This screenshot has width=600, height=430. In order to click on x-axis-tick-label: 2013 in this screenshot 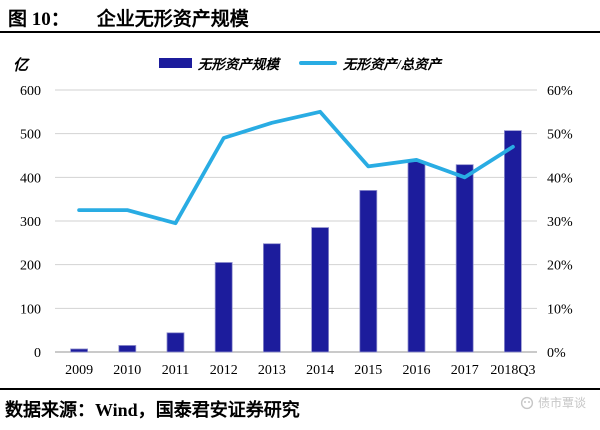, I will do `click(272, 370)`.